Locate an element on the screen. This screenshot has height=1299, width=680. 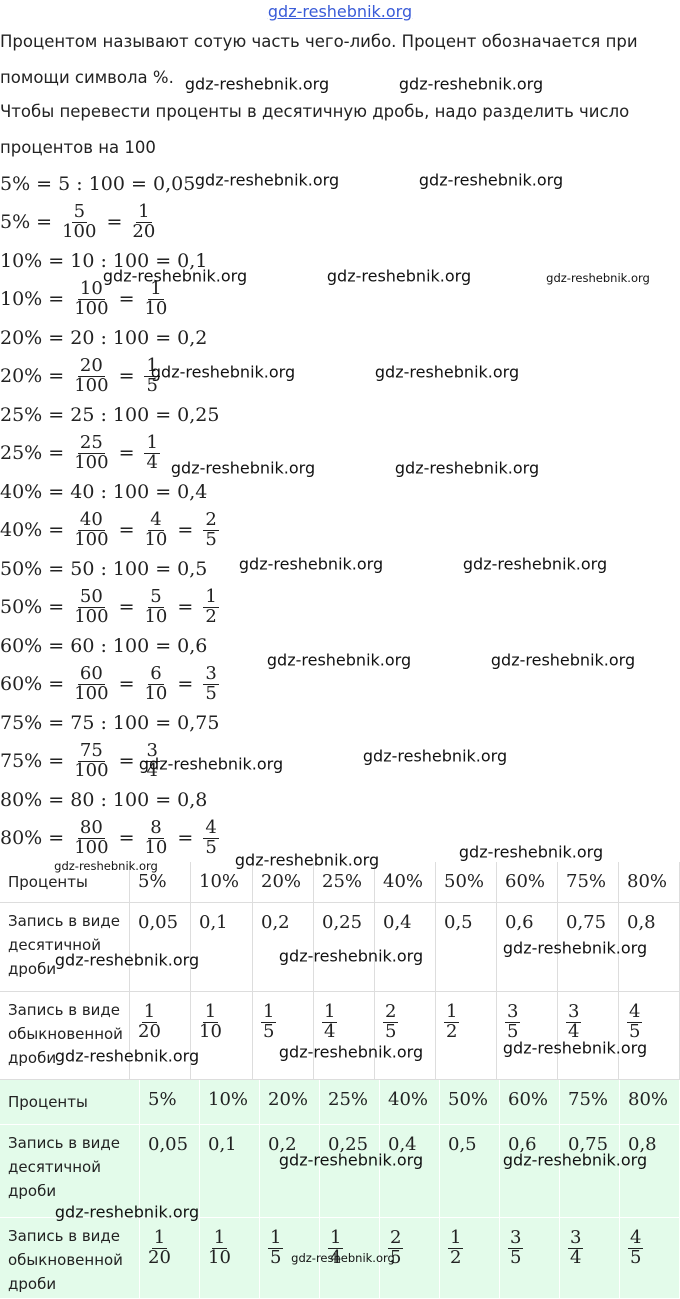
numerator: 25 is located at coordinates (91, 442).